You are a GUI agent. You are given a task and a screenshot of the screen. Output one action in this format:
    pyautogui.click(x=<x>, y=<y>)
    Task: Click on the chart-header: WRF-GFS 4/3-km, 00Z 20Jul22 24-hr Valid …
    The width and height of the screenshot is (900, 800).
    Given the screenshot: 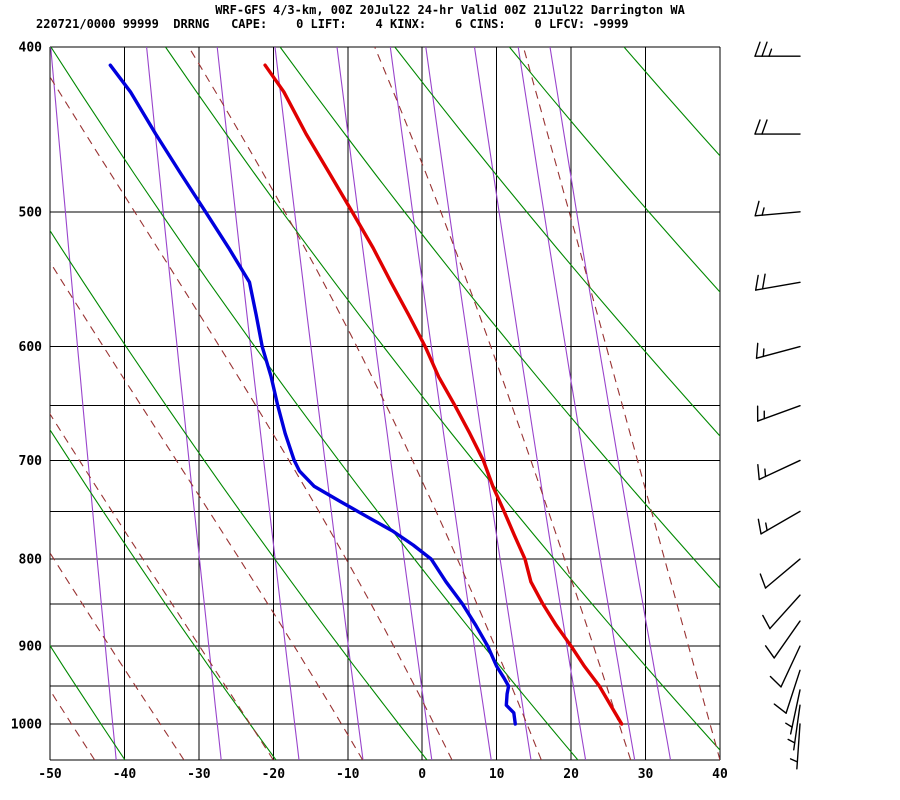 What is the action you would take?
    pyautogui.click(x=450, y=17)
    